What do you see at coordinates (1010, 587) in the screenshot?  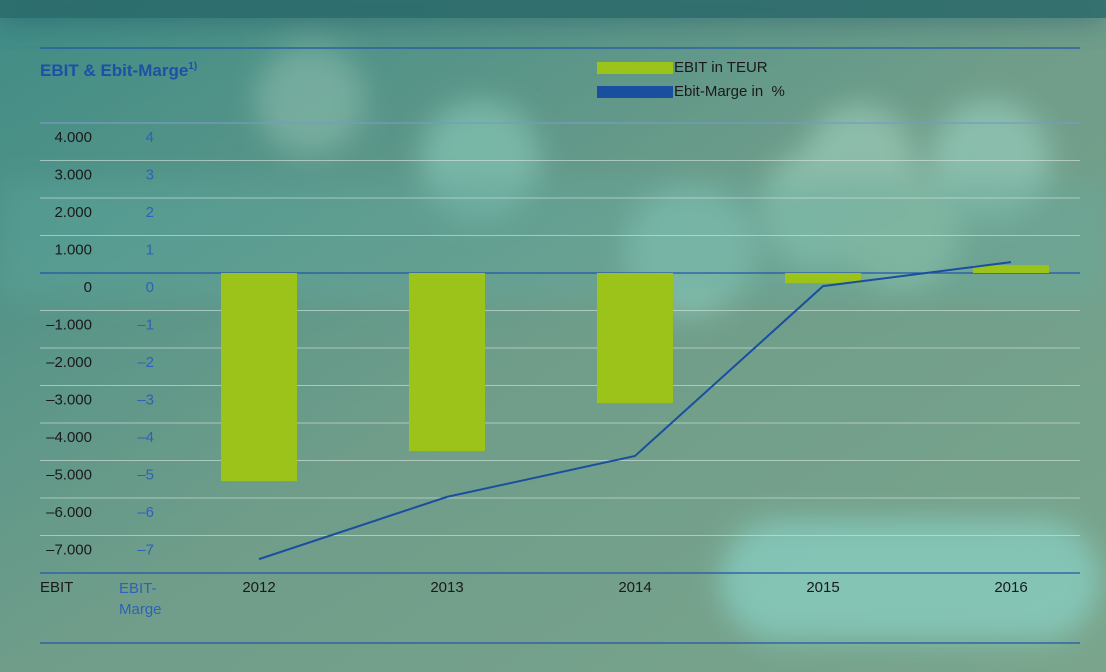 I see `x-tick-label: 2016` at bounding box center [1010, 587].